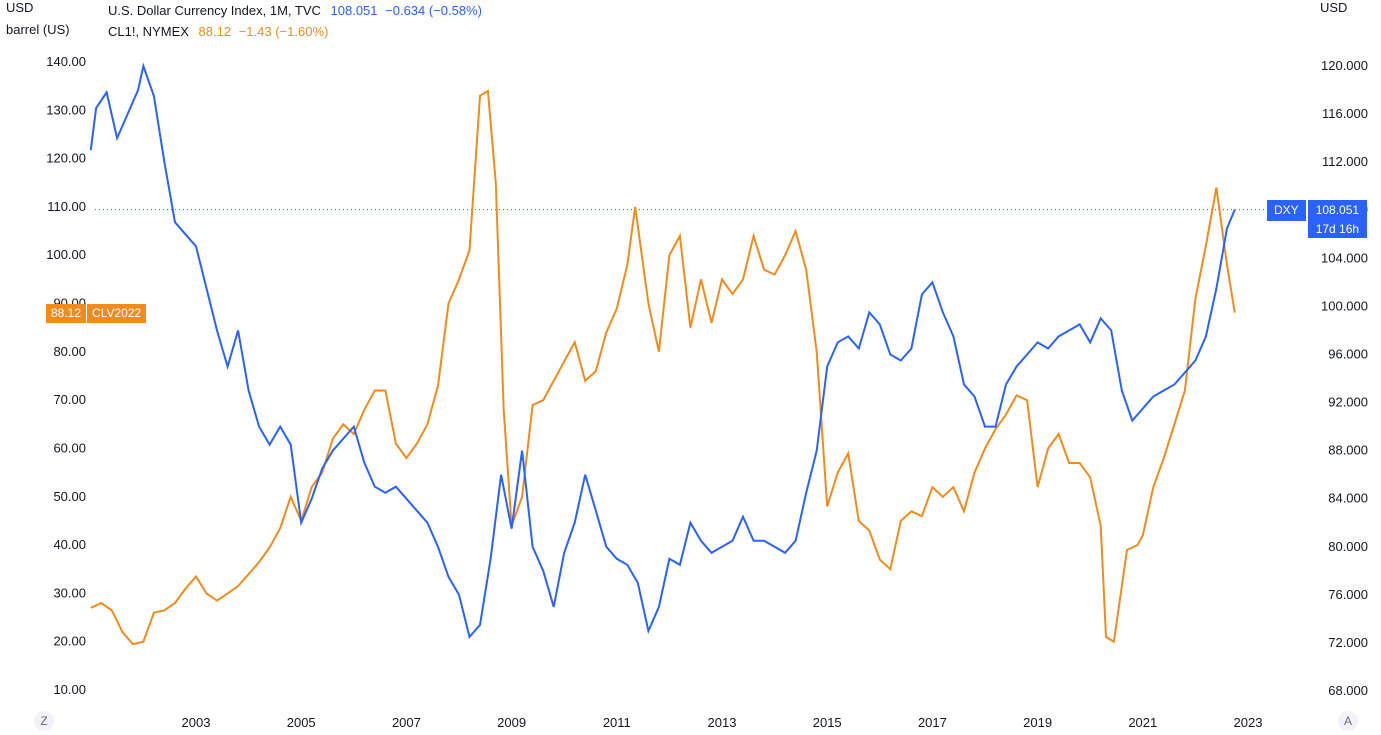 The image size is (1381, 735). I want to click on dxy-countdown: 17d 16h, so click(1337, 229).